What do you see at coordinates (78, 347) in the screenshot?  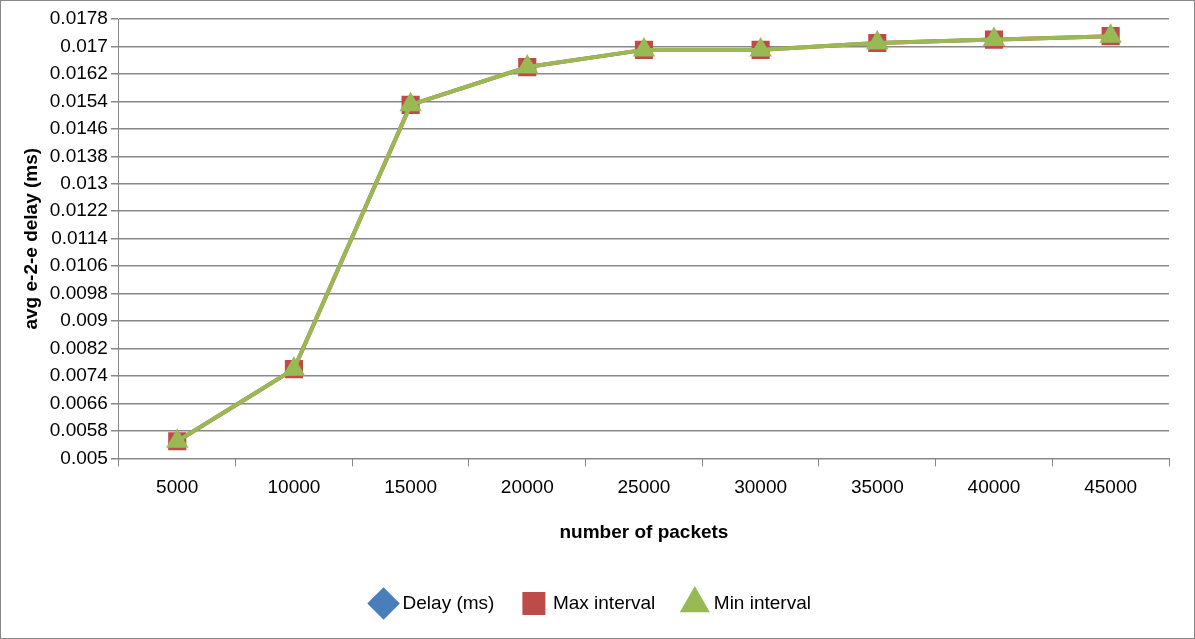 I see `y-tick-label: 0.0082` at bounding box center [78, 347].